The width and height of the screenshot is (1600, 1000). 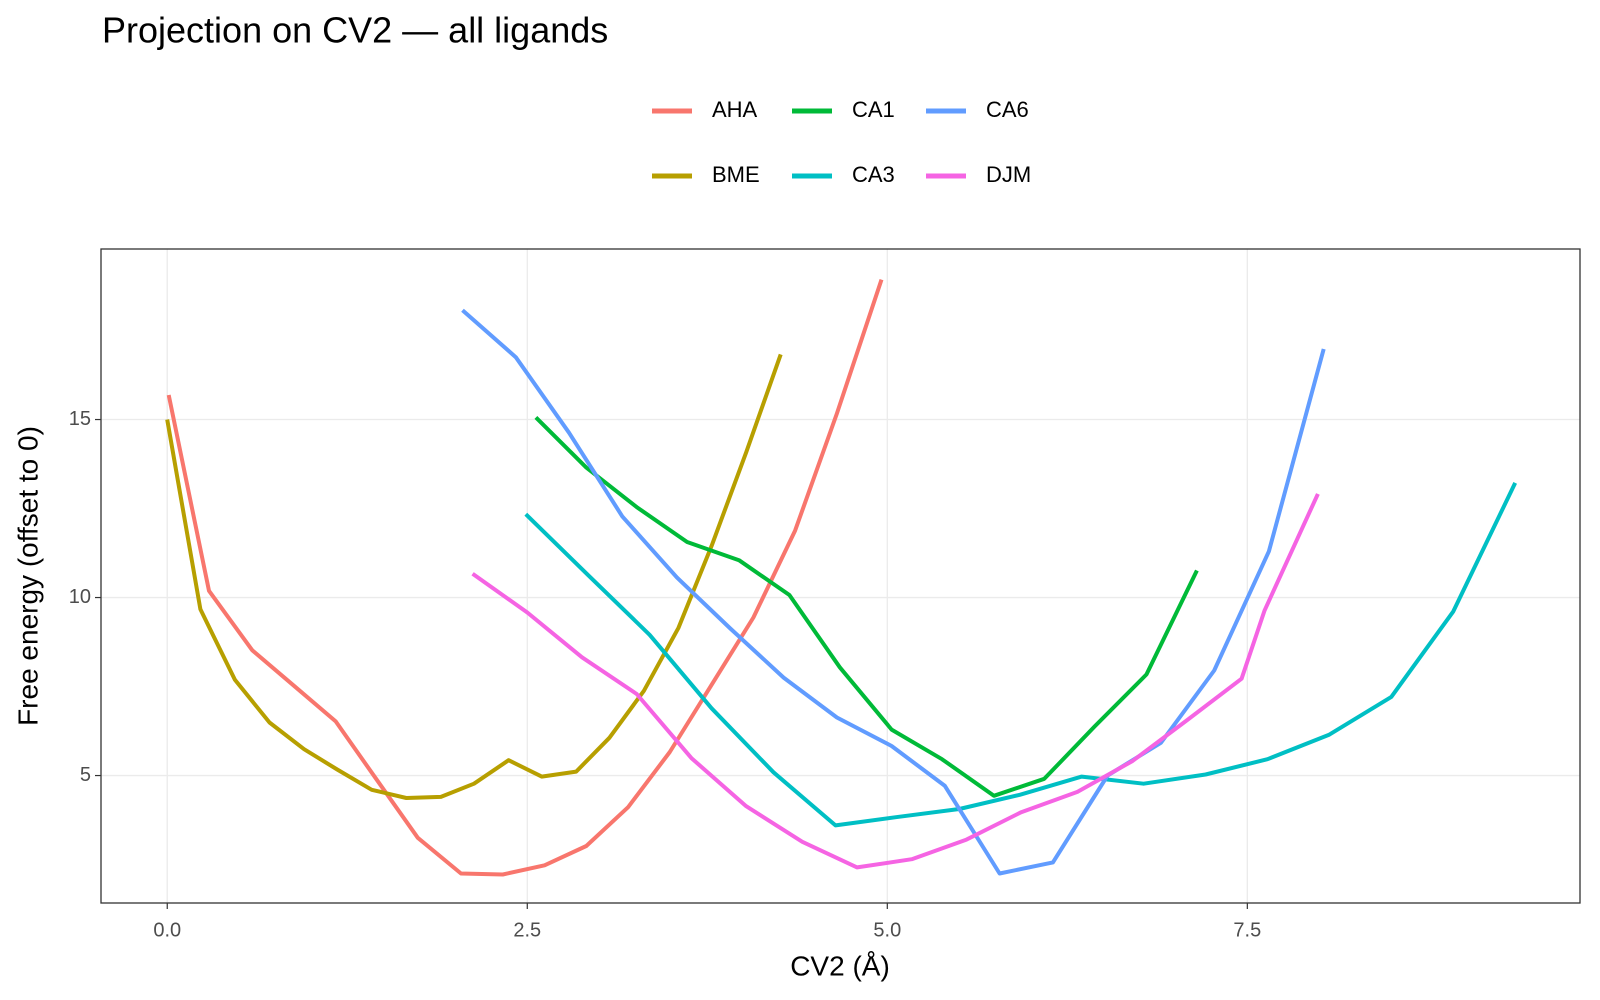 I want to click on legend-label: CA3, so click(x=873, y=174).